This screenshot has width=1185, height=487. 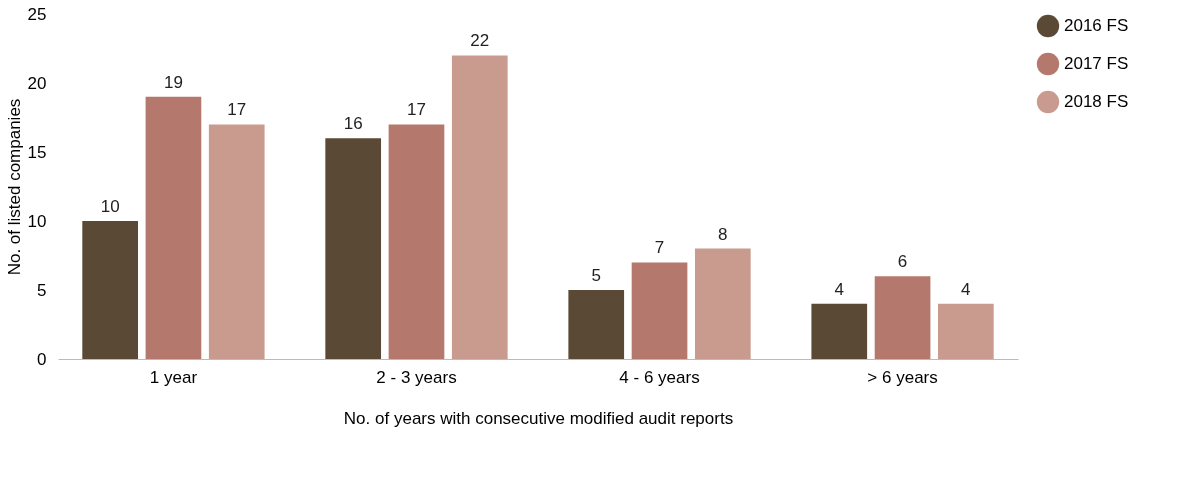 I want to click on y-tick-label: 15, so click(x=37, y=152).